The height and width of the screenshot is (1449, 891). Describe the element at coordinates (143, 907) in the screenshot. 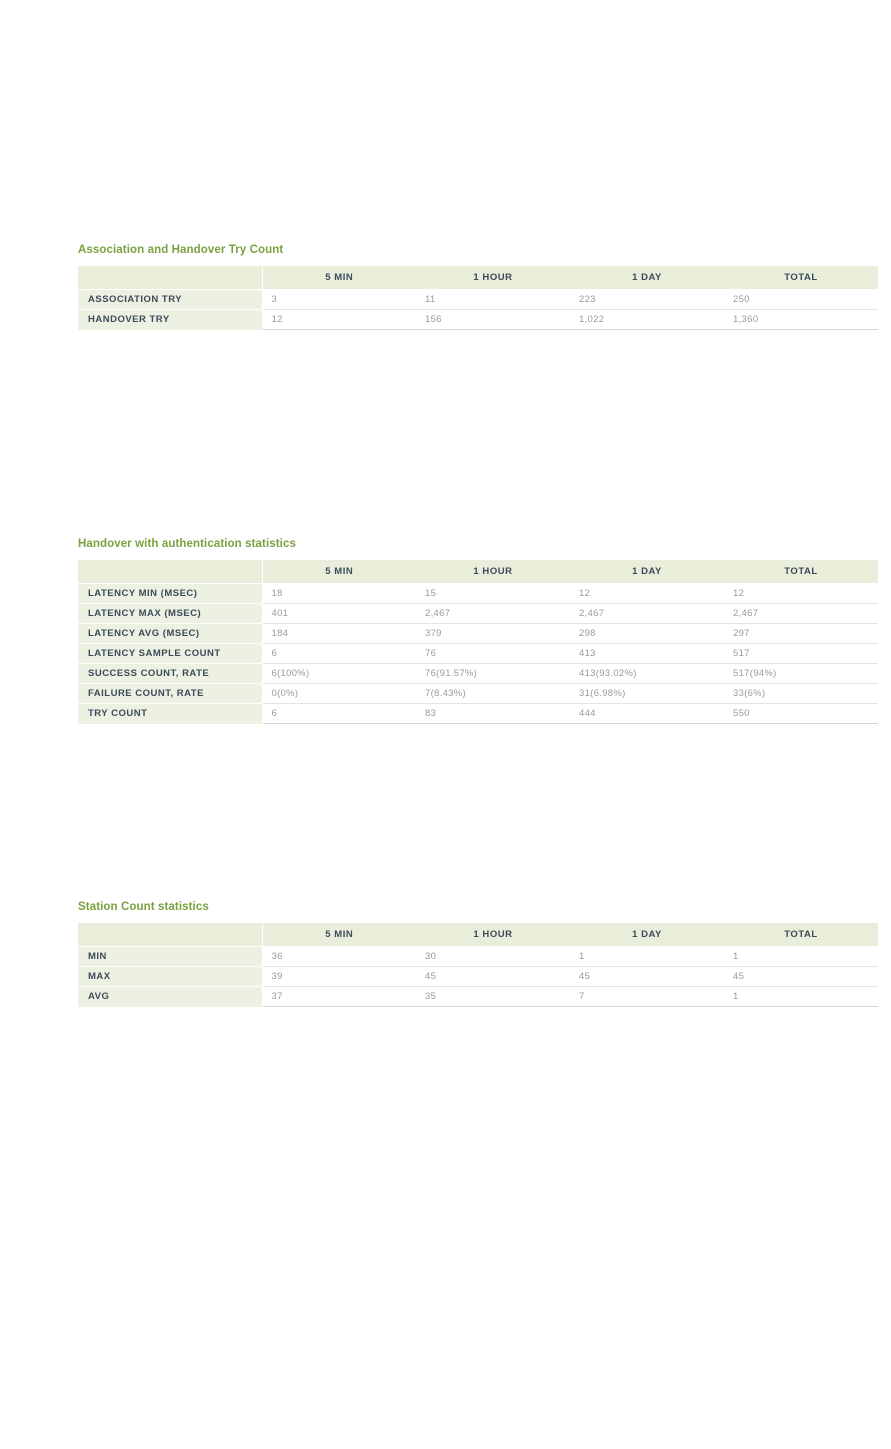

I see `section-title: Station Count statistics` at that location.